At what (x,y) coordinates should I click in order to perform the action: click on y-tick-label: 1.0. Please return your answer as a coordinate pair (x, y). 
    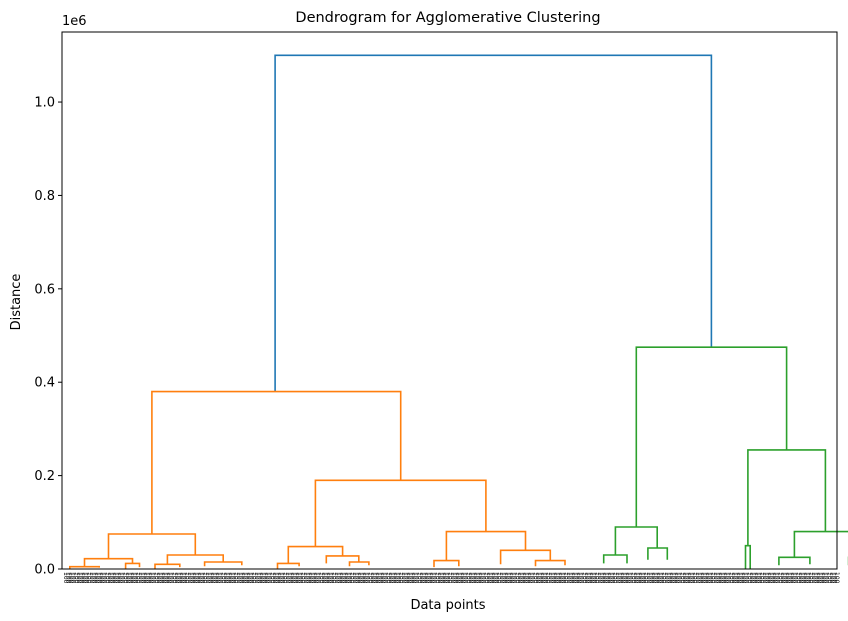
    Looking at the image, I should click on (44, 103).